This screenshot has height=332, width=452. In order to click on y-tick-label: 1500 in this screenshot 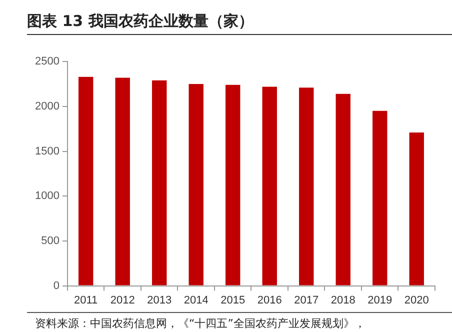, I will do `click(47, 151)`.